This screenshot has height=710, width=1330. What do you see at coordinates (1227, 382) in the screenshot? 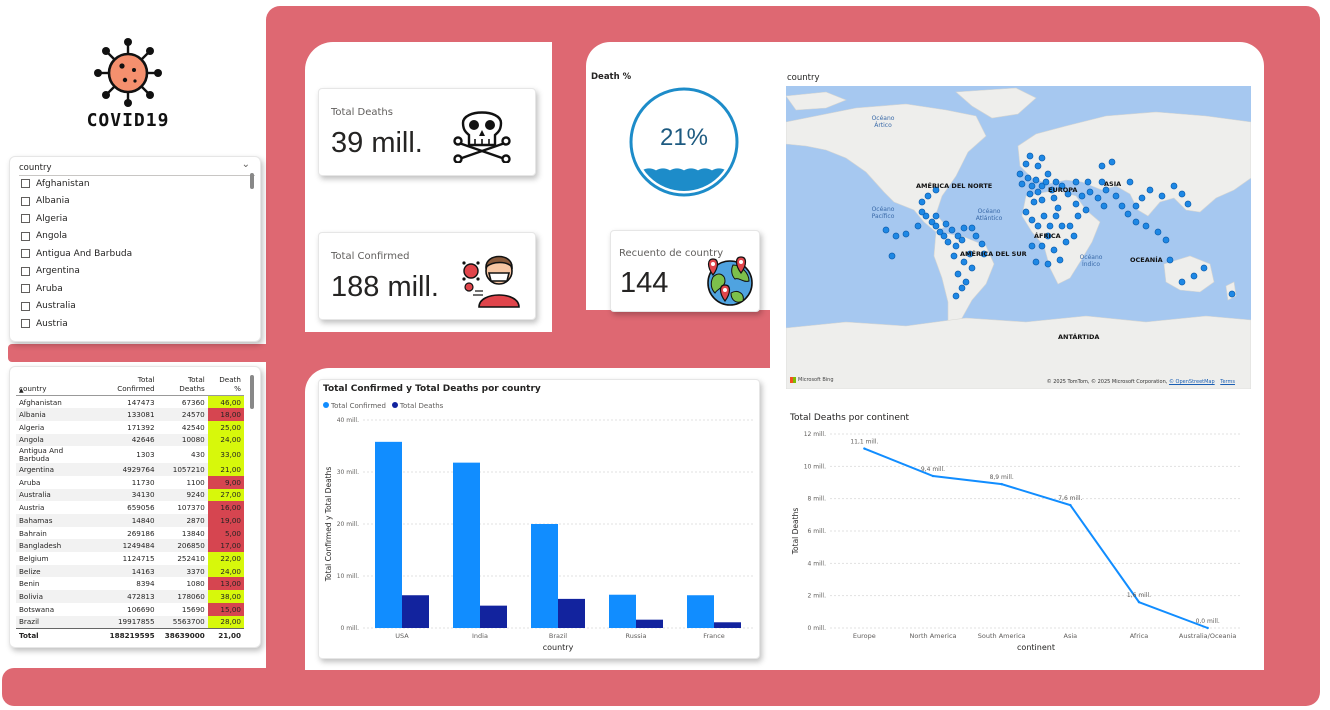
I see `terms-link: Terms` at bounding box center [1227, 382].